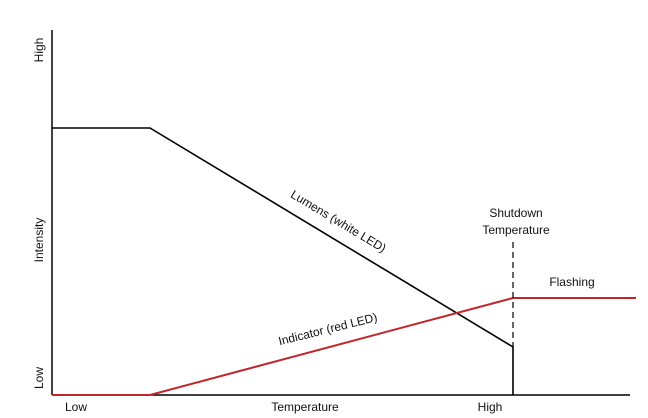  I want to click on indicator-label: Indicator (red LED), so click(328, 329).